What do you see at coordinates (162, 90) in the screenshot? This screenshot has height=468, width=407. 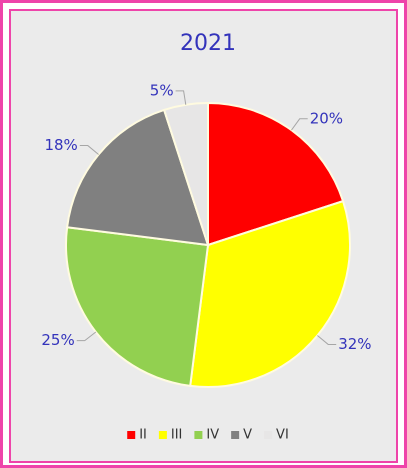 I see `data-label: 5%` at bounding box center [162, 90].